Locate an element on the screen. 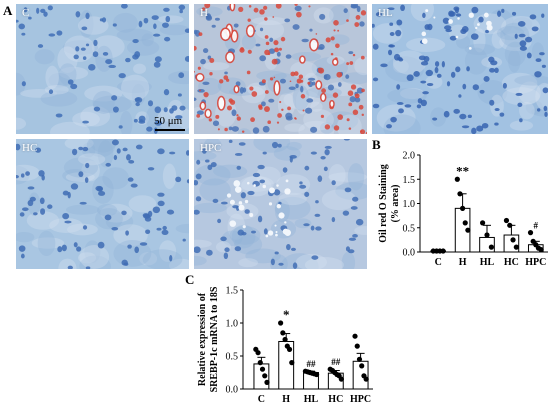  bar-group-hl: HL ## is located at coordinates (311, 382).